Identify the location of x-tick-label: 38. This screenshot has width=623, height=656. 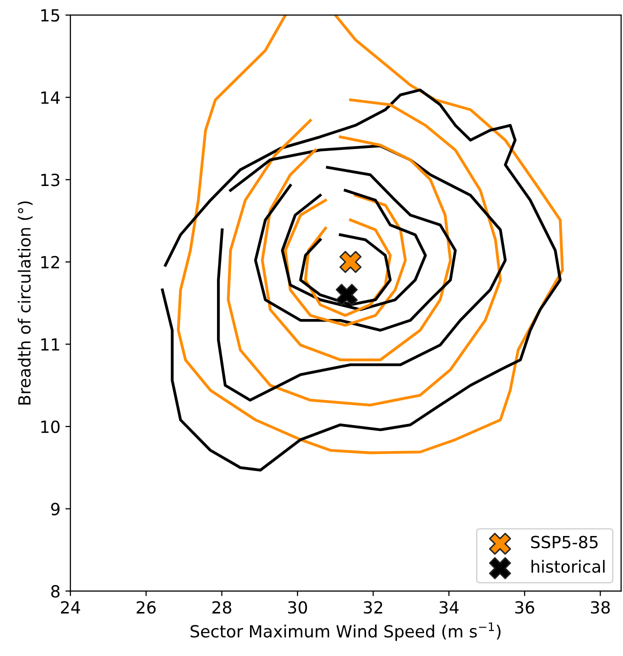
(600, 607).